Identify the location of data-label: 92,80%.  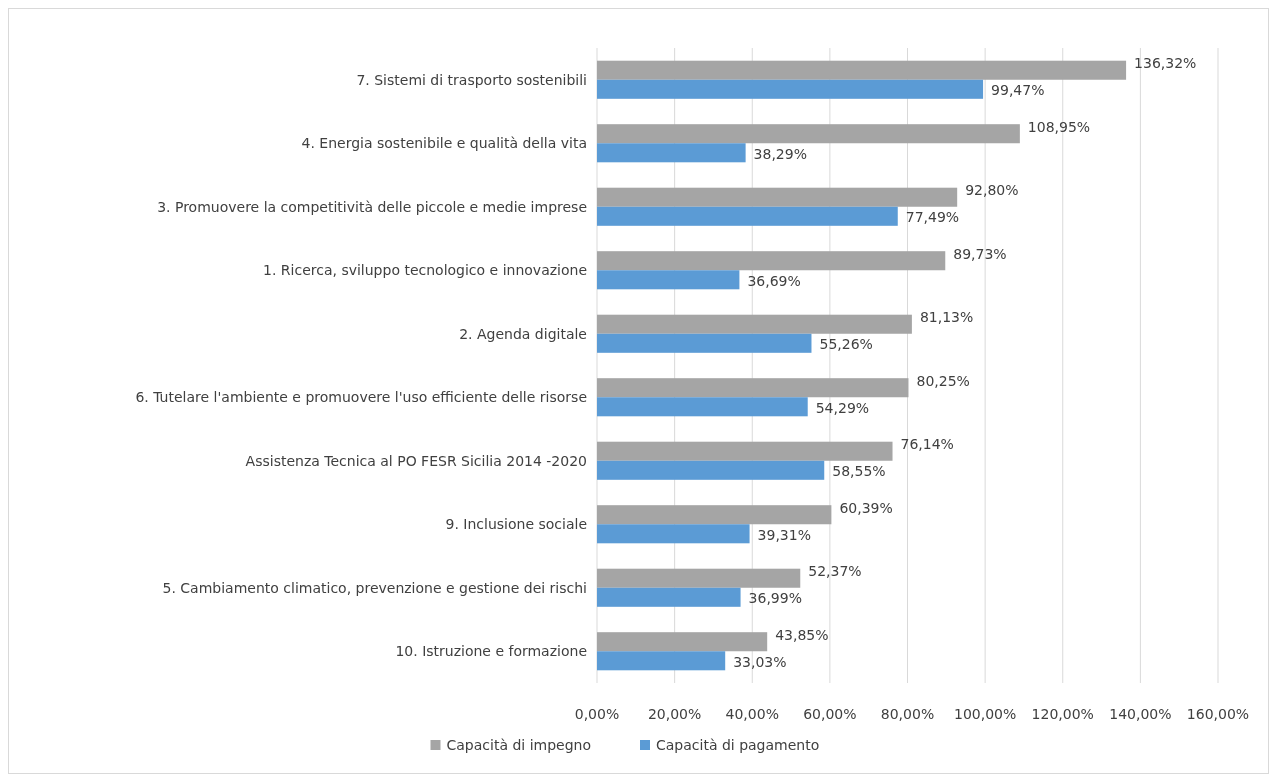
(992, 190).